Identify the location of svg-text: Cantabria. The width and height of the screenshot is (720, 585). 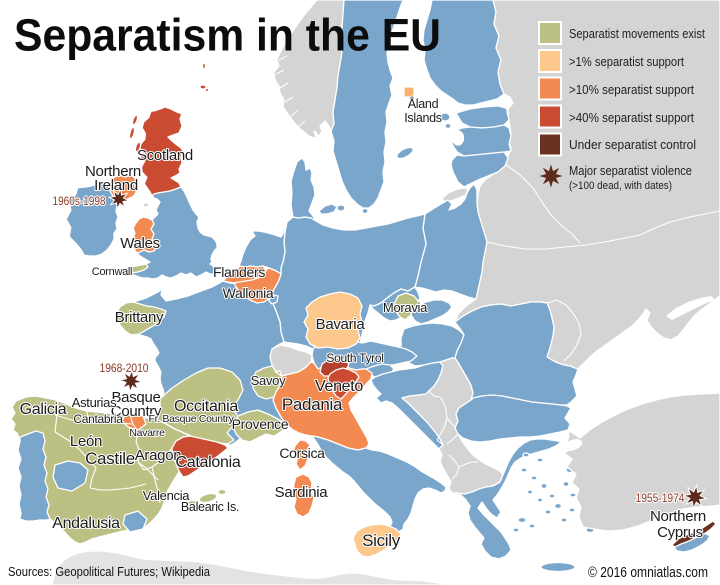
(98, 419).